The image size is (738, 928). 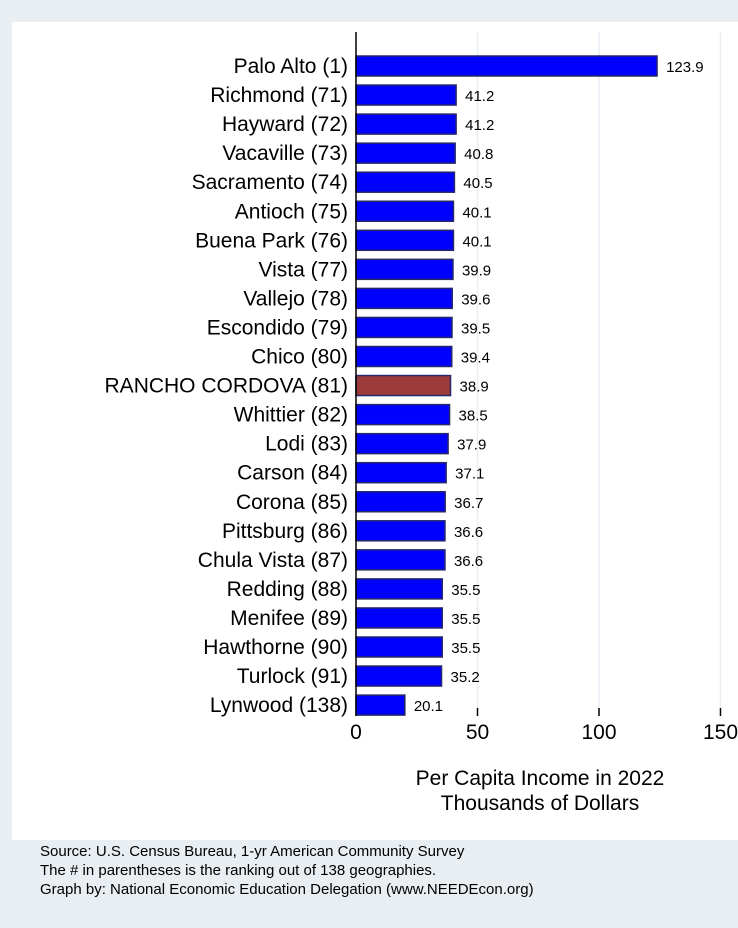 I want to click on x-axis-title-line-0: Per Capita Income in 2022, so click(x=540, y=778).